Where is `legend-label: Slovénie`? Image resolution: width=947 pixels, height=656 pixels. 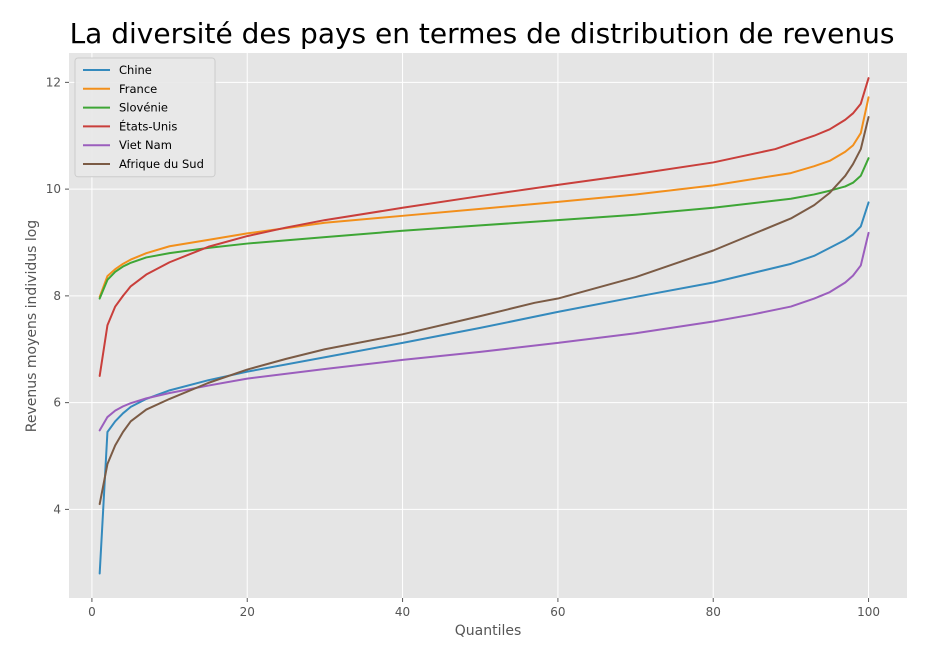
legend-label: Slovénie is located at coordinates (143, 108).